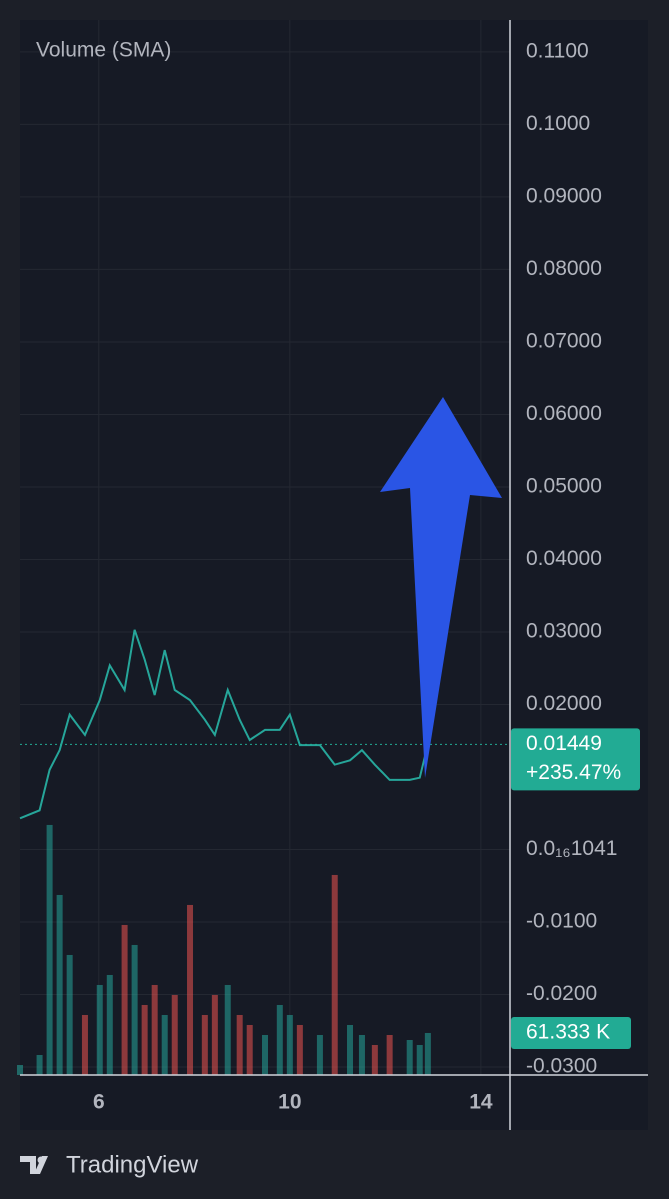  What do you see at coordinates (564, 486) in the screenshot?
I see `y-tick-label: 0.05000` at bounding box center [564, 486].